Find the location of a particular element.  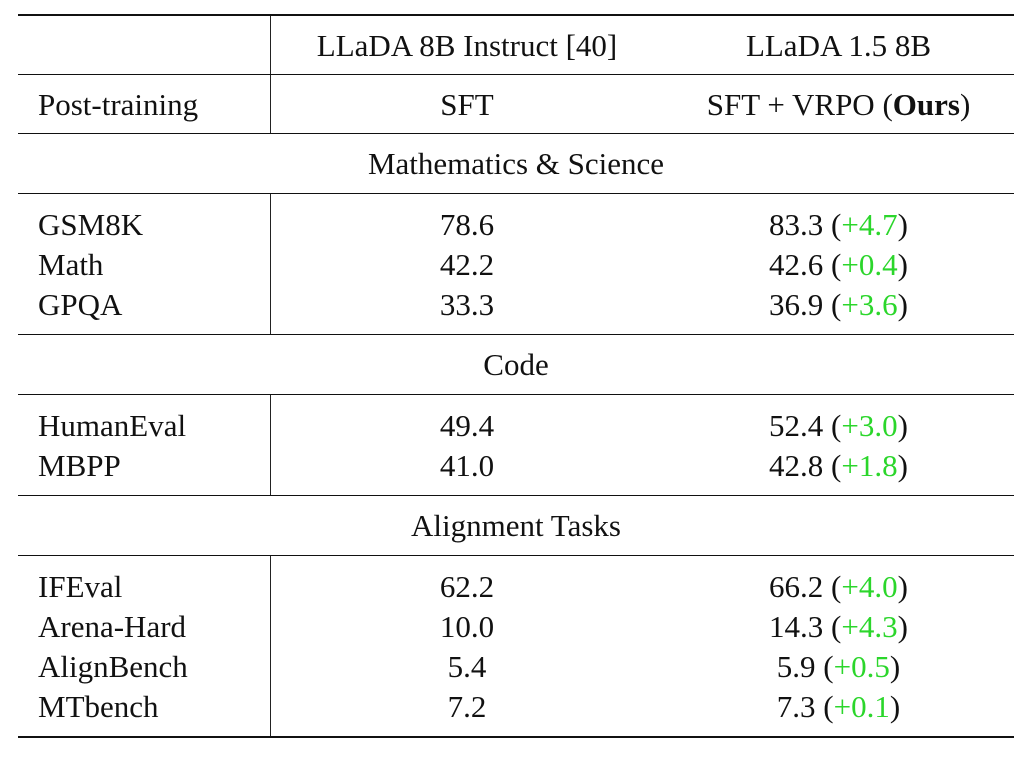

section-header-row: Alignment Tasks is located at coordinates (516, 525).